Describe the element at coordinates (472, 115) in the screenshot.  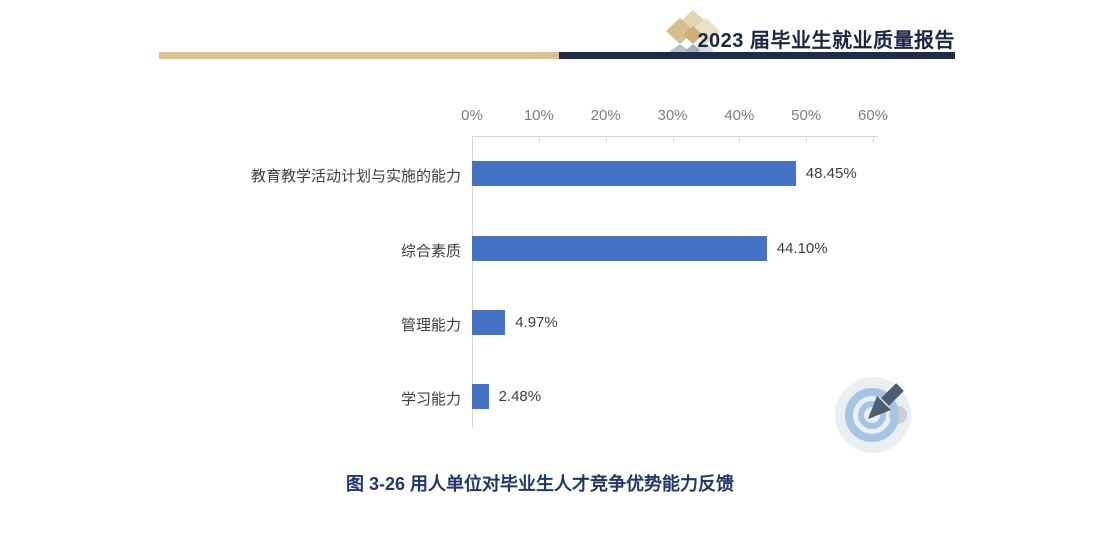
I see `x-tick-label: 0%` at that location.